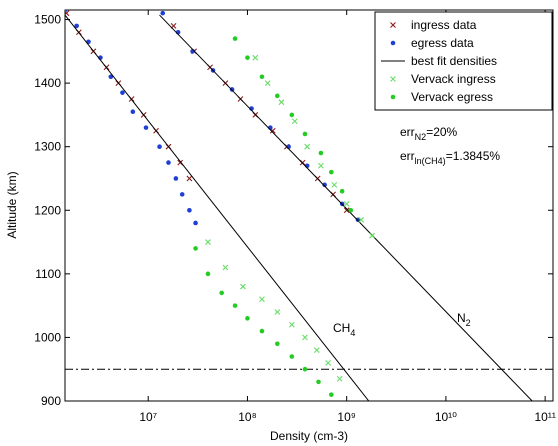  What do you see at coordinates (47, 20) in the screenshot?
I see `y-tick-label: 1500` at bounding box center [47, 20].